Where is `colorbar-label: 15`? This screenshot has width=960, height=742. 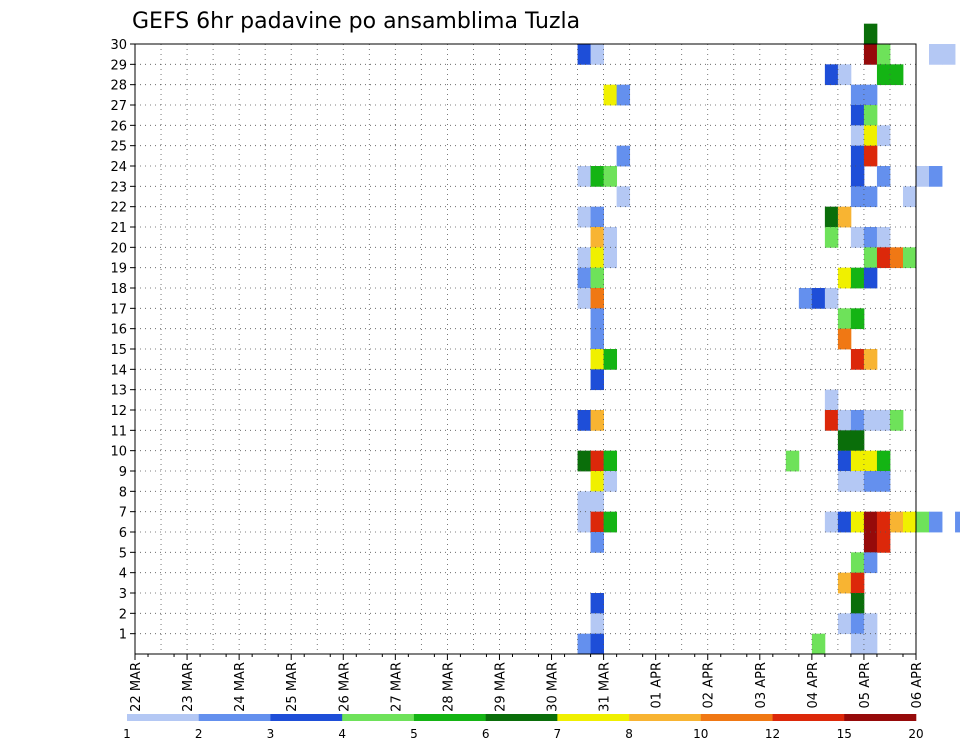 colorbar-label: 15 is located at coordinates (844, 734).